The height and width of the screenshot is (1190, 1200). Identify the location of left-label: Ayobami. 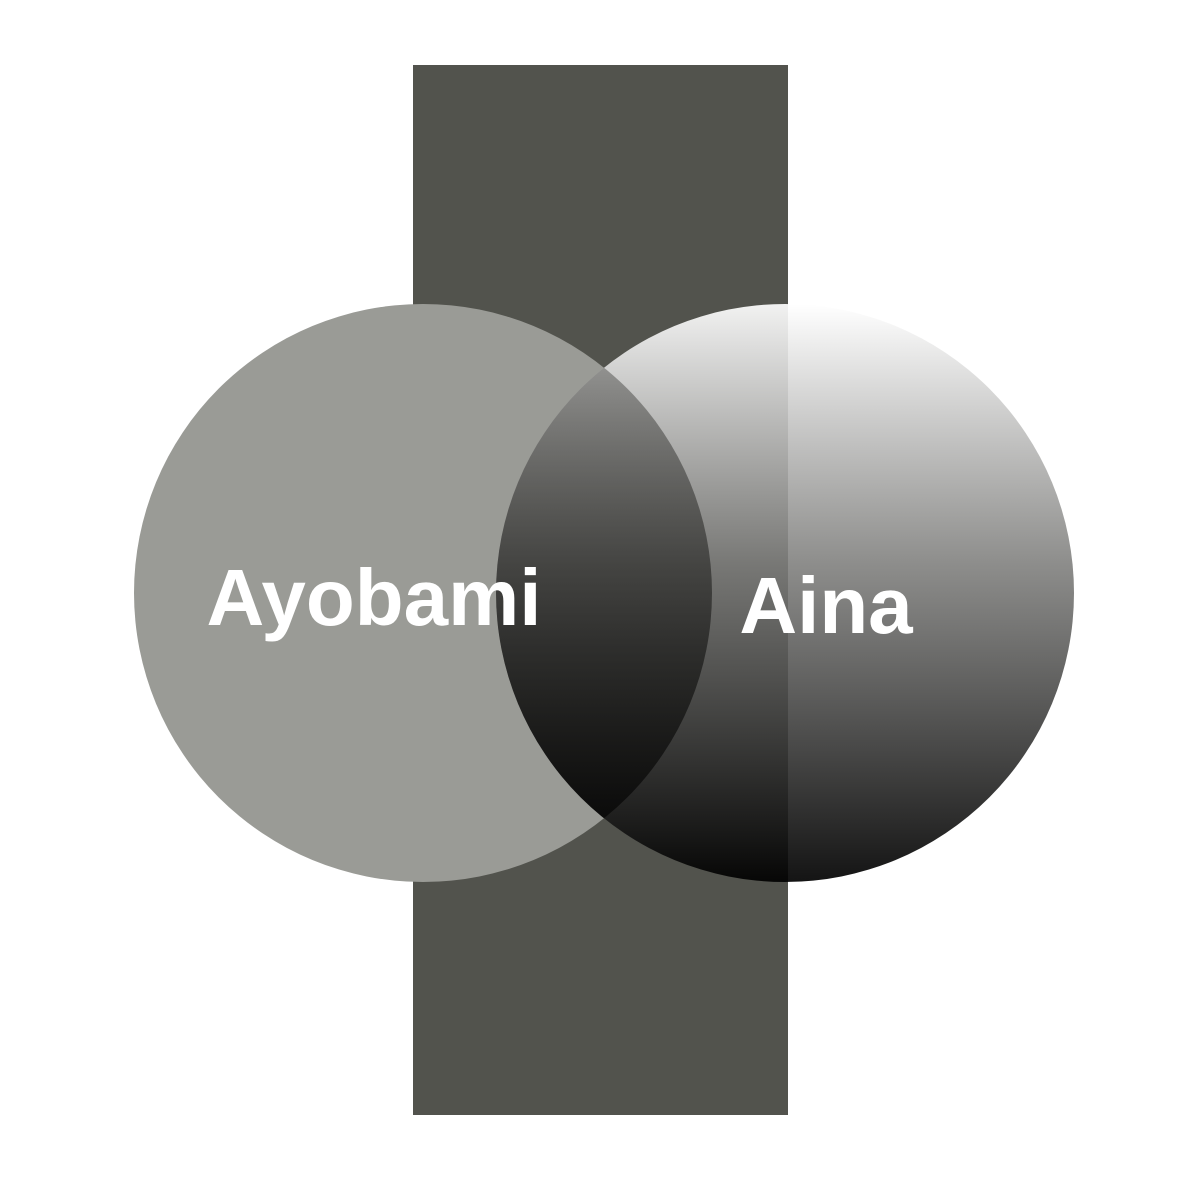
(374, 597).